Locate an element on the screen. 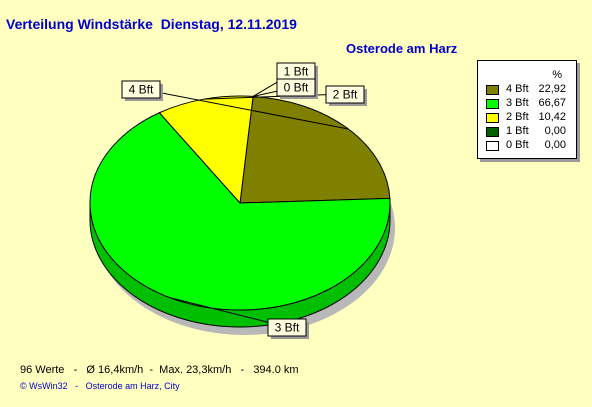 Image resolution: width=592 pixels, height=407 pixels. legend-unit-header: % is located at coordinates (557, 75).